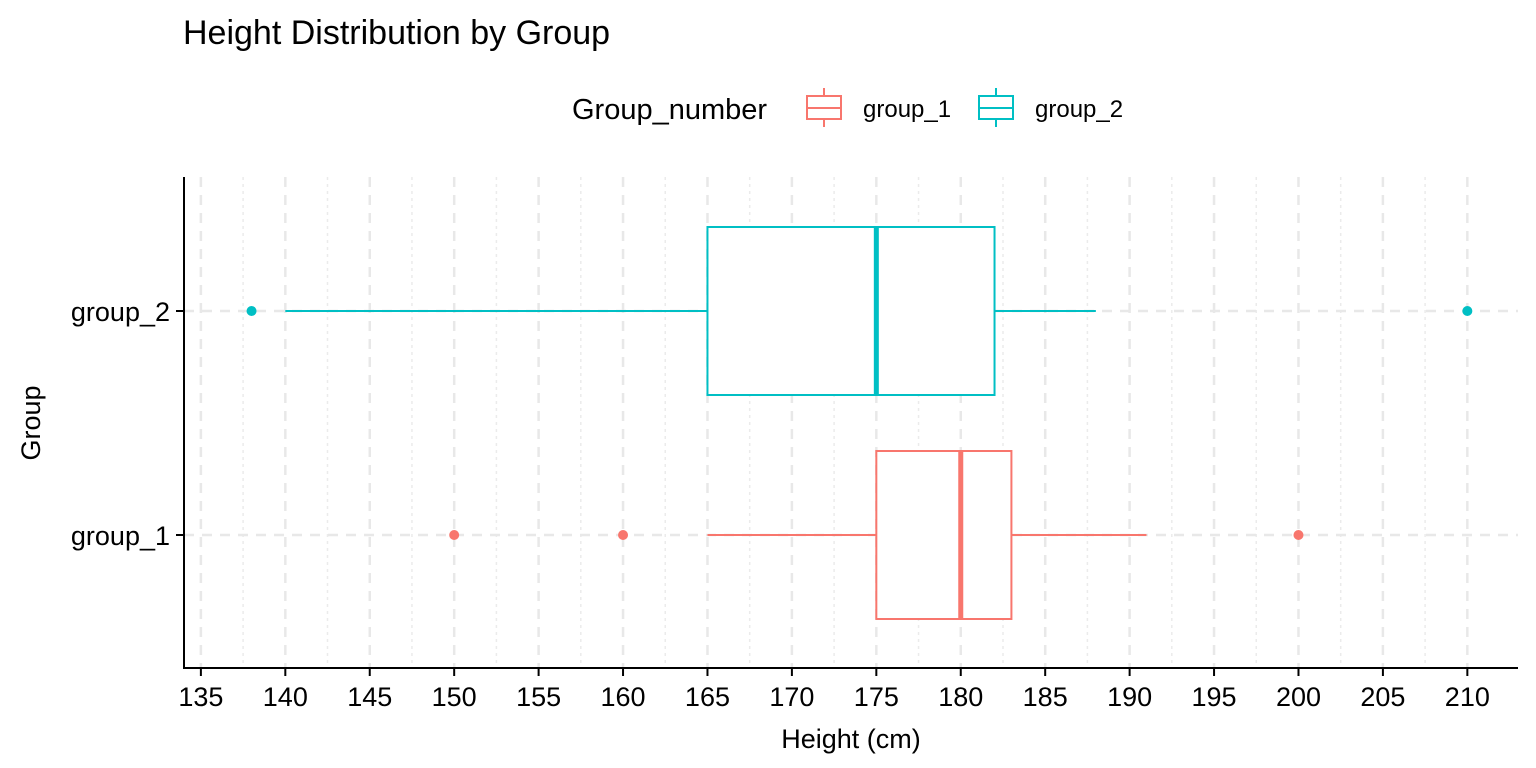 The image size is (1536, 768). What do you see at coordinates (1382, 697) in the screenshot?
I see `x-tick-label: 205` at bounding box center [1382, 697].